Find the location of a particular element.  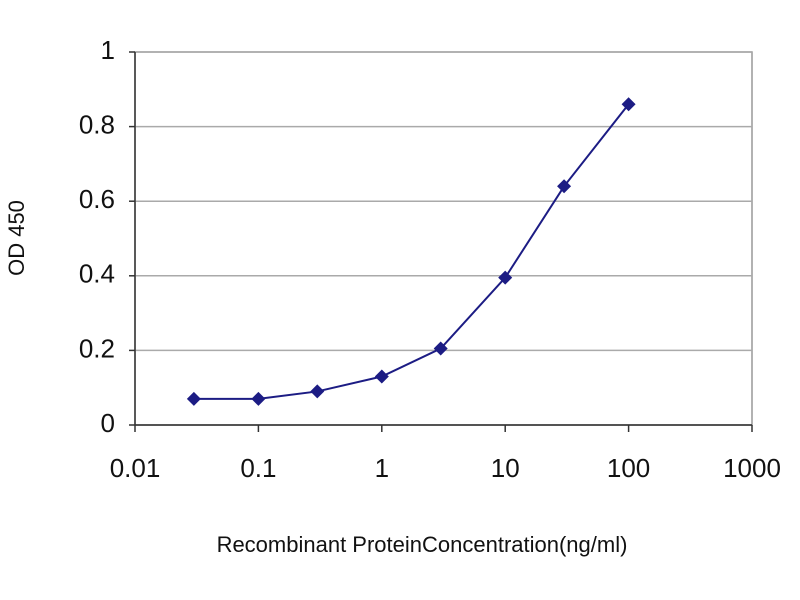

x-tick-label: 100 is located at coordinates (628, 468).